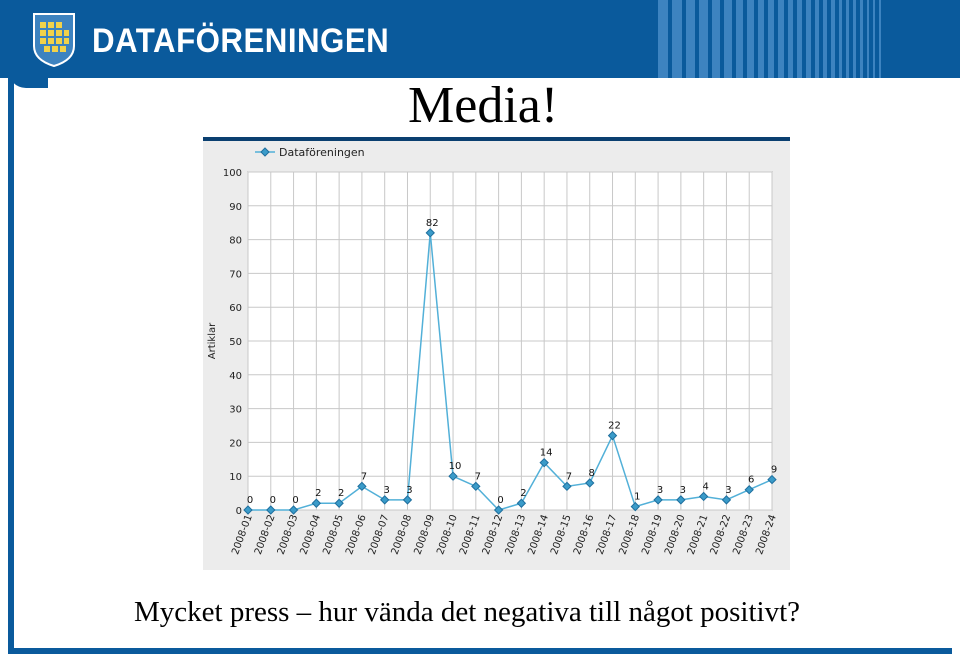 The image size is (960, 660). Describe the element at coordinates (235, 477) in the screenshot. I see `y-tick-label: 10` at that location.